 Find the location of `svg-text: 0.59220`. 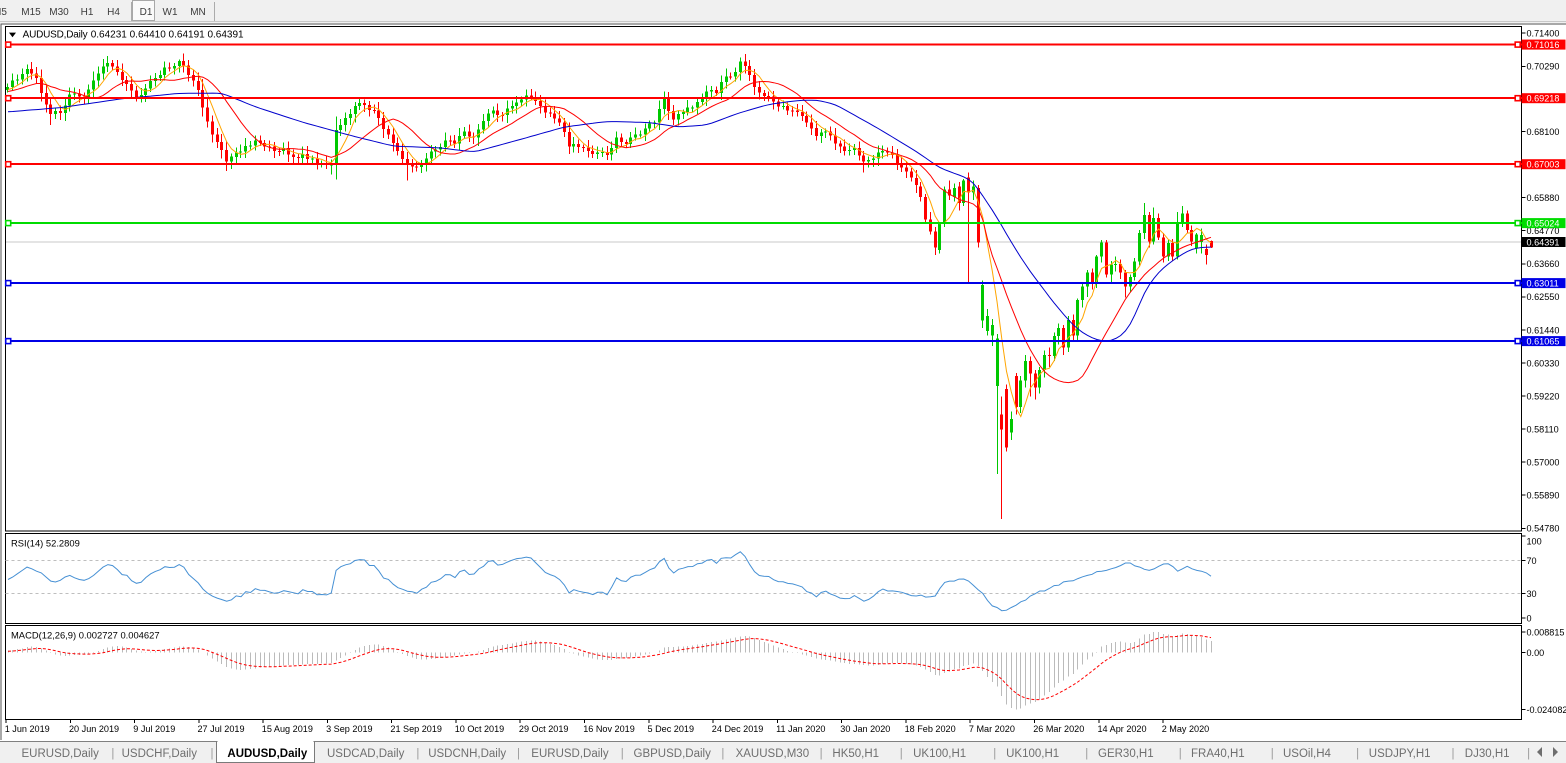

svg-text: 0.59220 is located at coordinates (1543, 396).